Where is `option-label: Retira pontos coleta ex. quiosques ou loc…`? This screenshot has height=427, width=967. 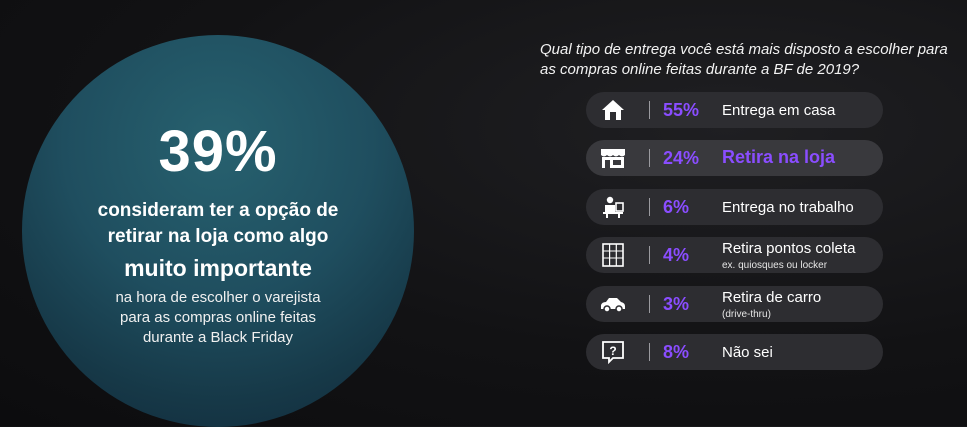
option-label: Retira pontos coleta ex. quiosques ou loc… is located at coordinates (788, 255).